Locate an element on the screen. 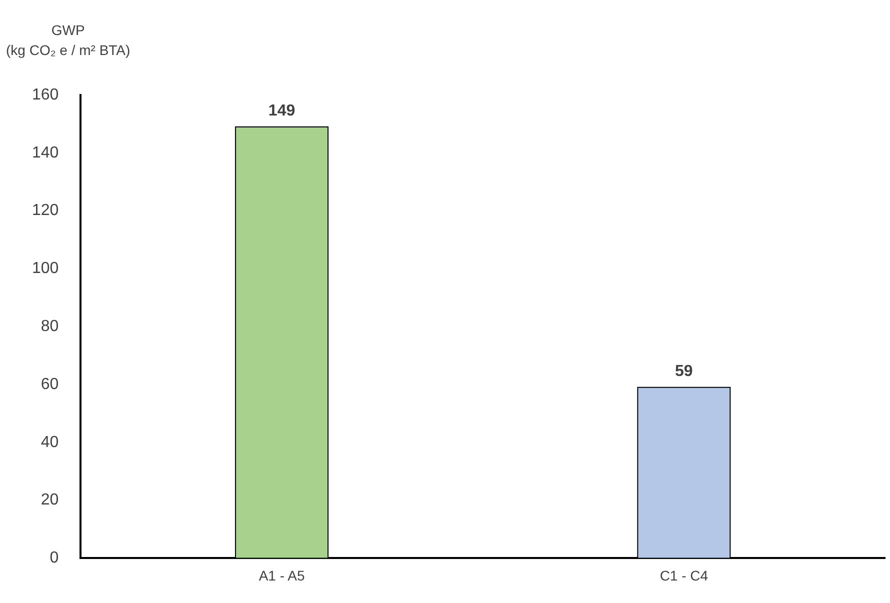 This screenshot has width=890, height=603. x-tick-label: A1 - A5 is located at coordinates (281, 575).